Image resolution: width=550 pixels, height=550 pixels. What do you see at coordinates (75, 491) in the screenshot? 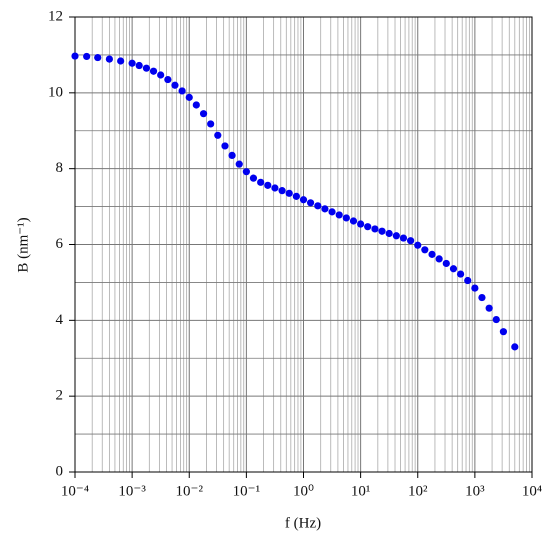
I see `x-tick-label: 10⁻⁴` at bounding box center [75, 491].